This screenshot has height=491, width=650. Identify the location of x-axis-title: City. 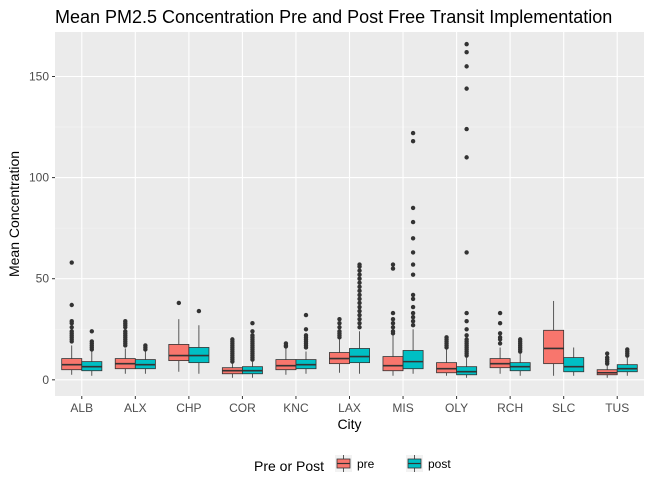
(349, 424).